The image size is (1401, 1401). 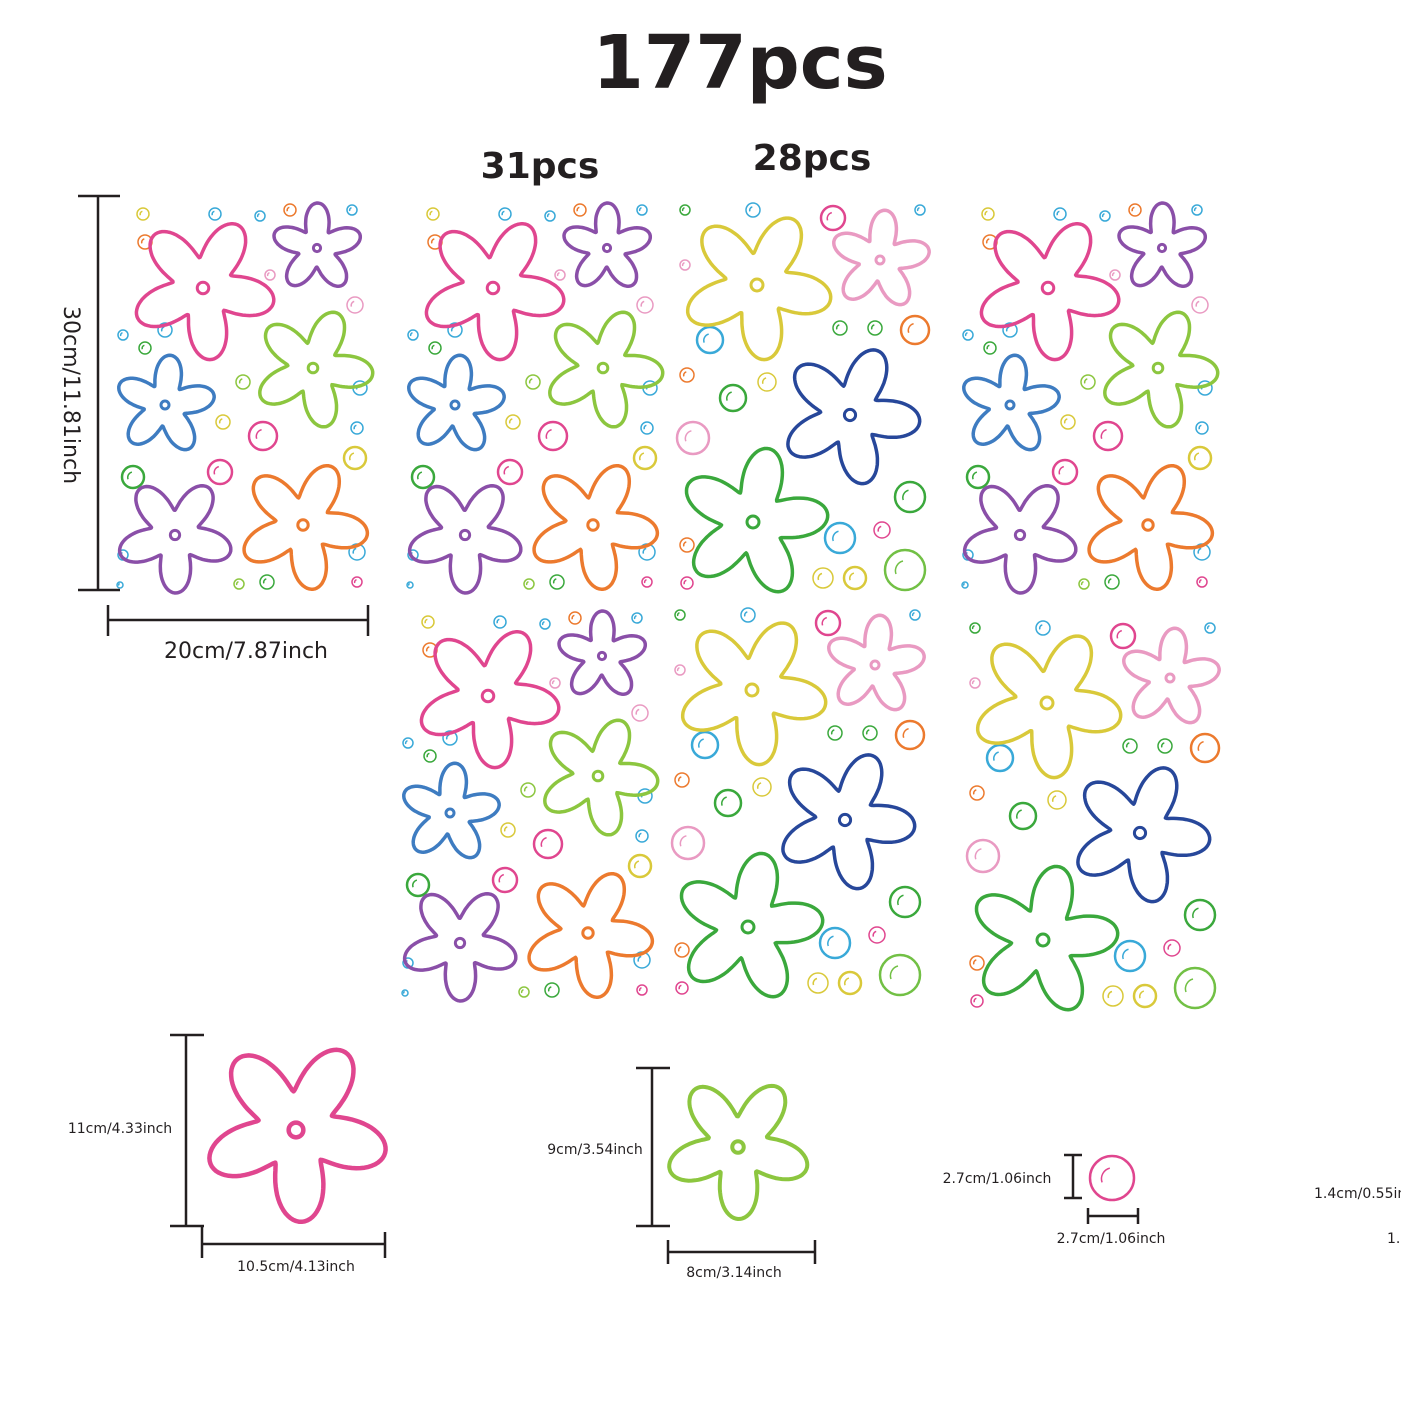 I want to click on dimension-label: 10.5cm/4.13inch, so click(x=296, y=1267).